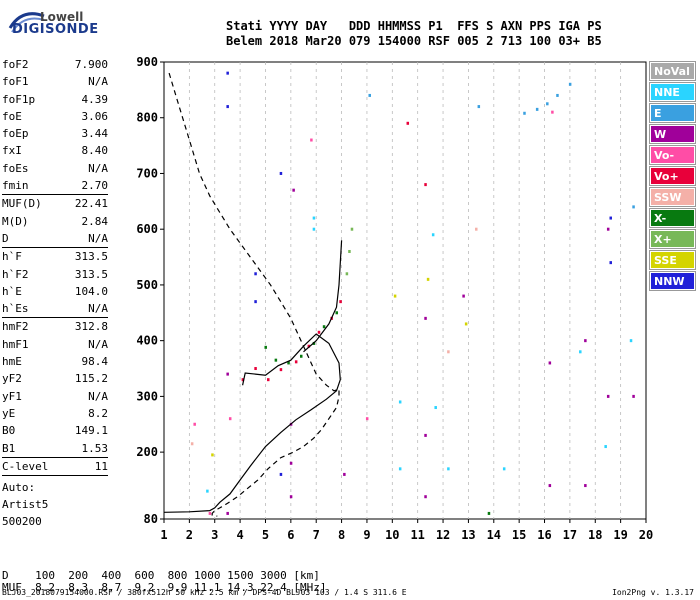  Describe the element at coordinates (95, 362) in the screenshot. I see `param-value: 98.4` at that location.